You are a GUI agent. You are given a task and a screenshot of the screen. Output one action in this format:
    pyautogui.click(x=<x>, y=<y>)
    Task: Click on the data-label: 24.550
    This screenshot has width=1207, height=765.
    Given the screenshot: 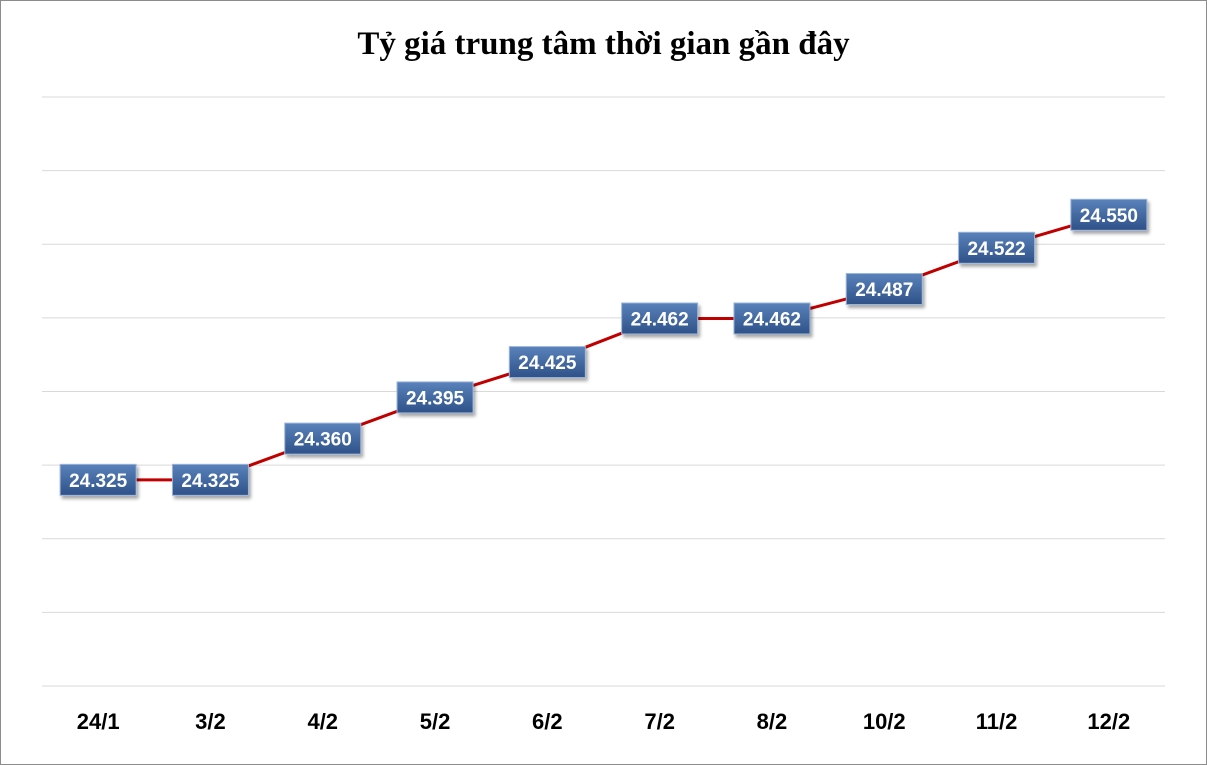 What is the action you would take?
    pyautogui.click(x=1109, y=214)
    